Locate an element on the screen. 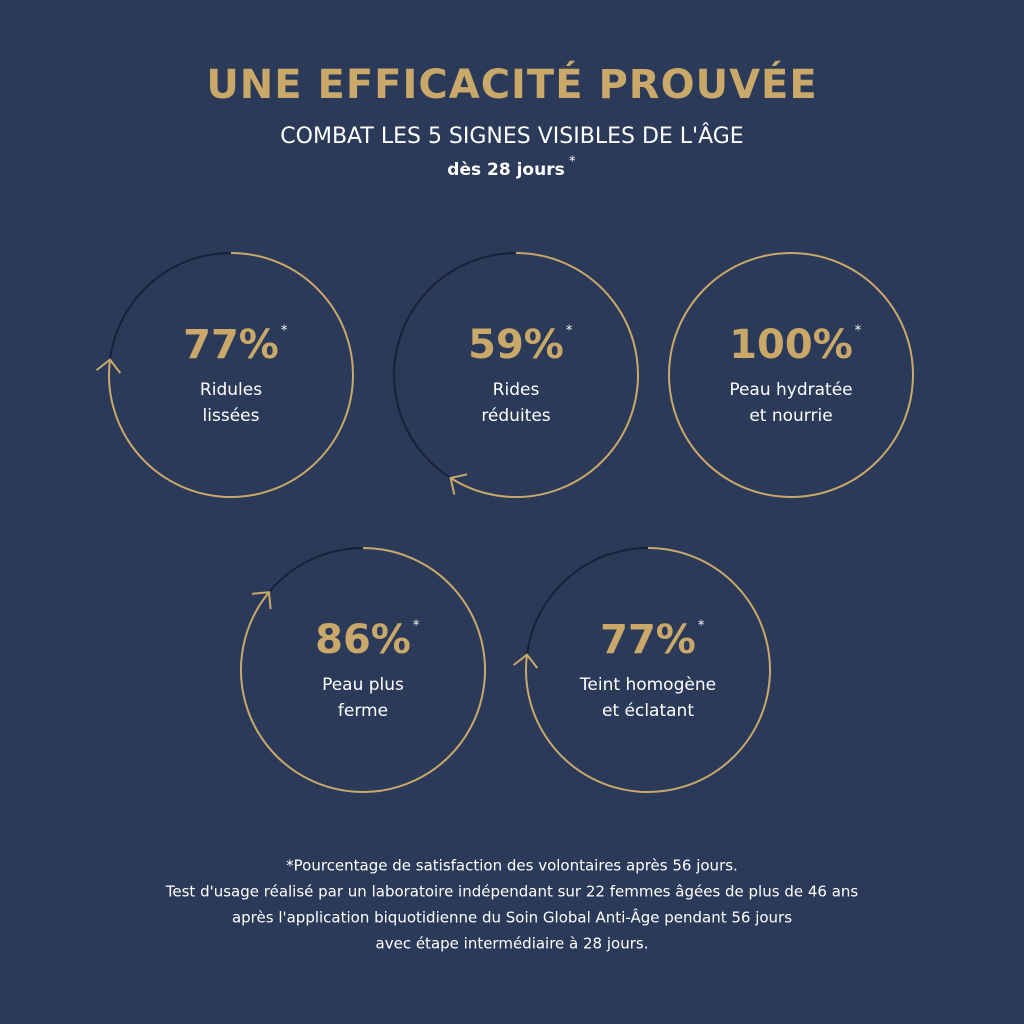  stat-label: réduites is located at coordinates (515, 416).